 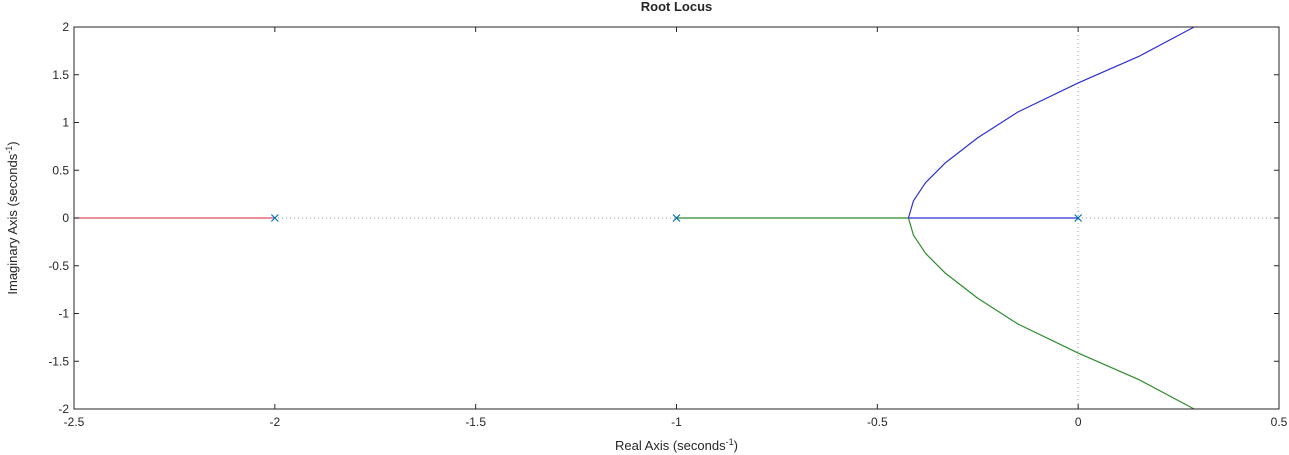 What do you see at coordinates (1051, 122) in the screenshot?
I see `locus-branch-blue-asymptote` at bounding box center [1051, 122].